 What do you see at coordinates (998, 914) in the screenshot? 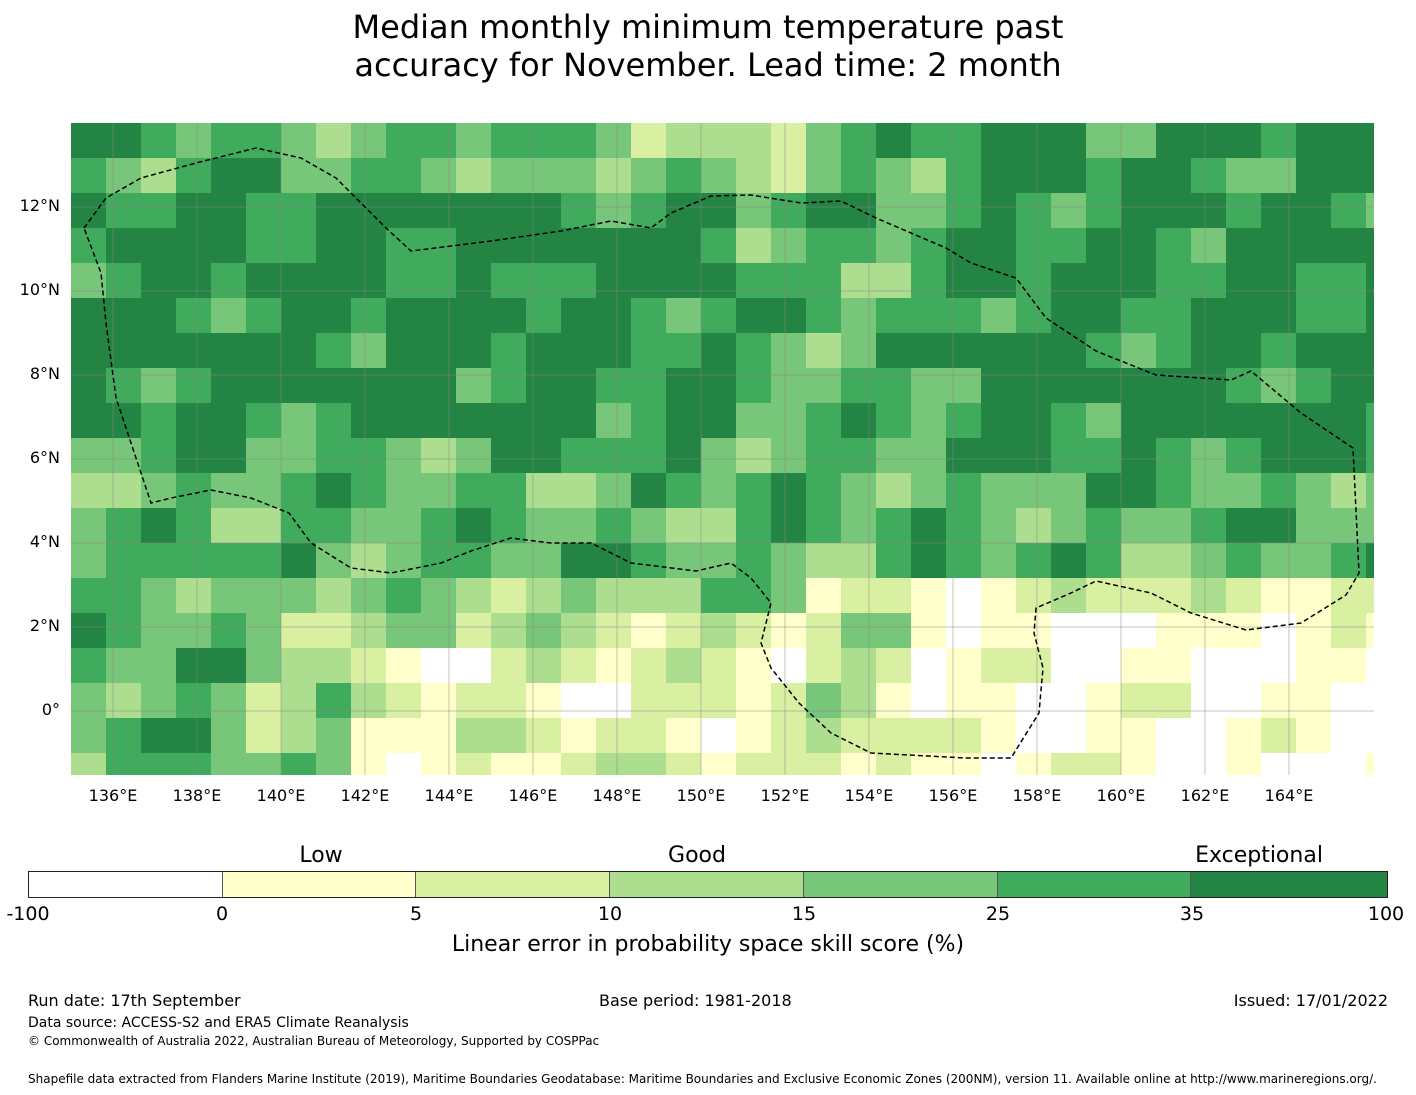
I see `colorbar-tick-25: 25` at bounding box center [998, 914].